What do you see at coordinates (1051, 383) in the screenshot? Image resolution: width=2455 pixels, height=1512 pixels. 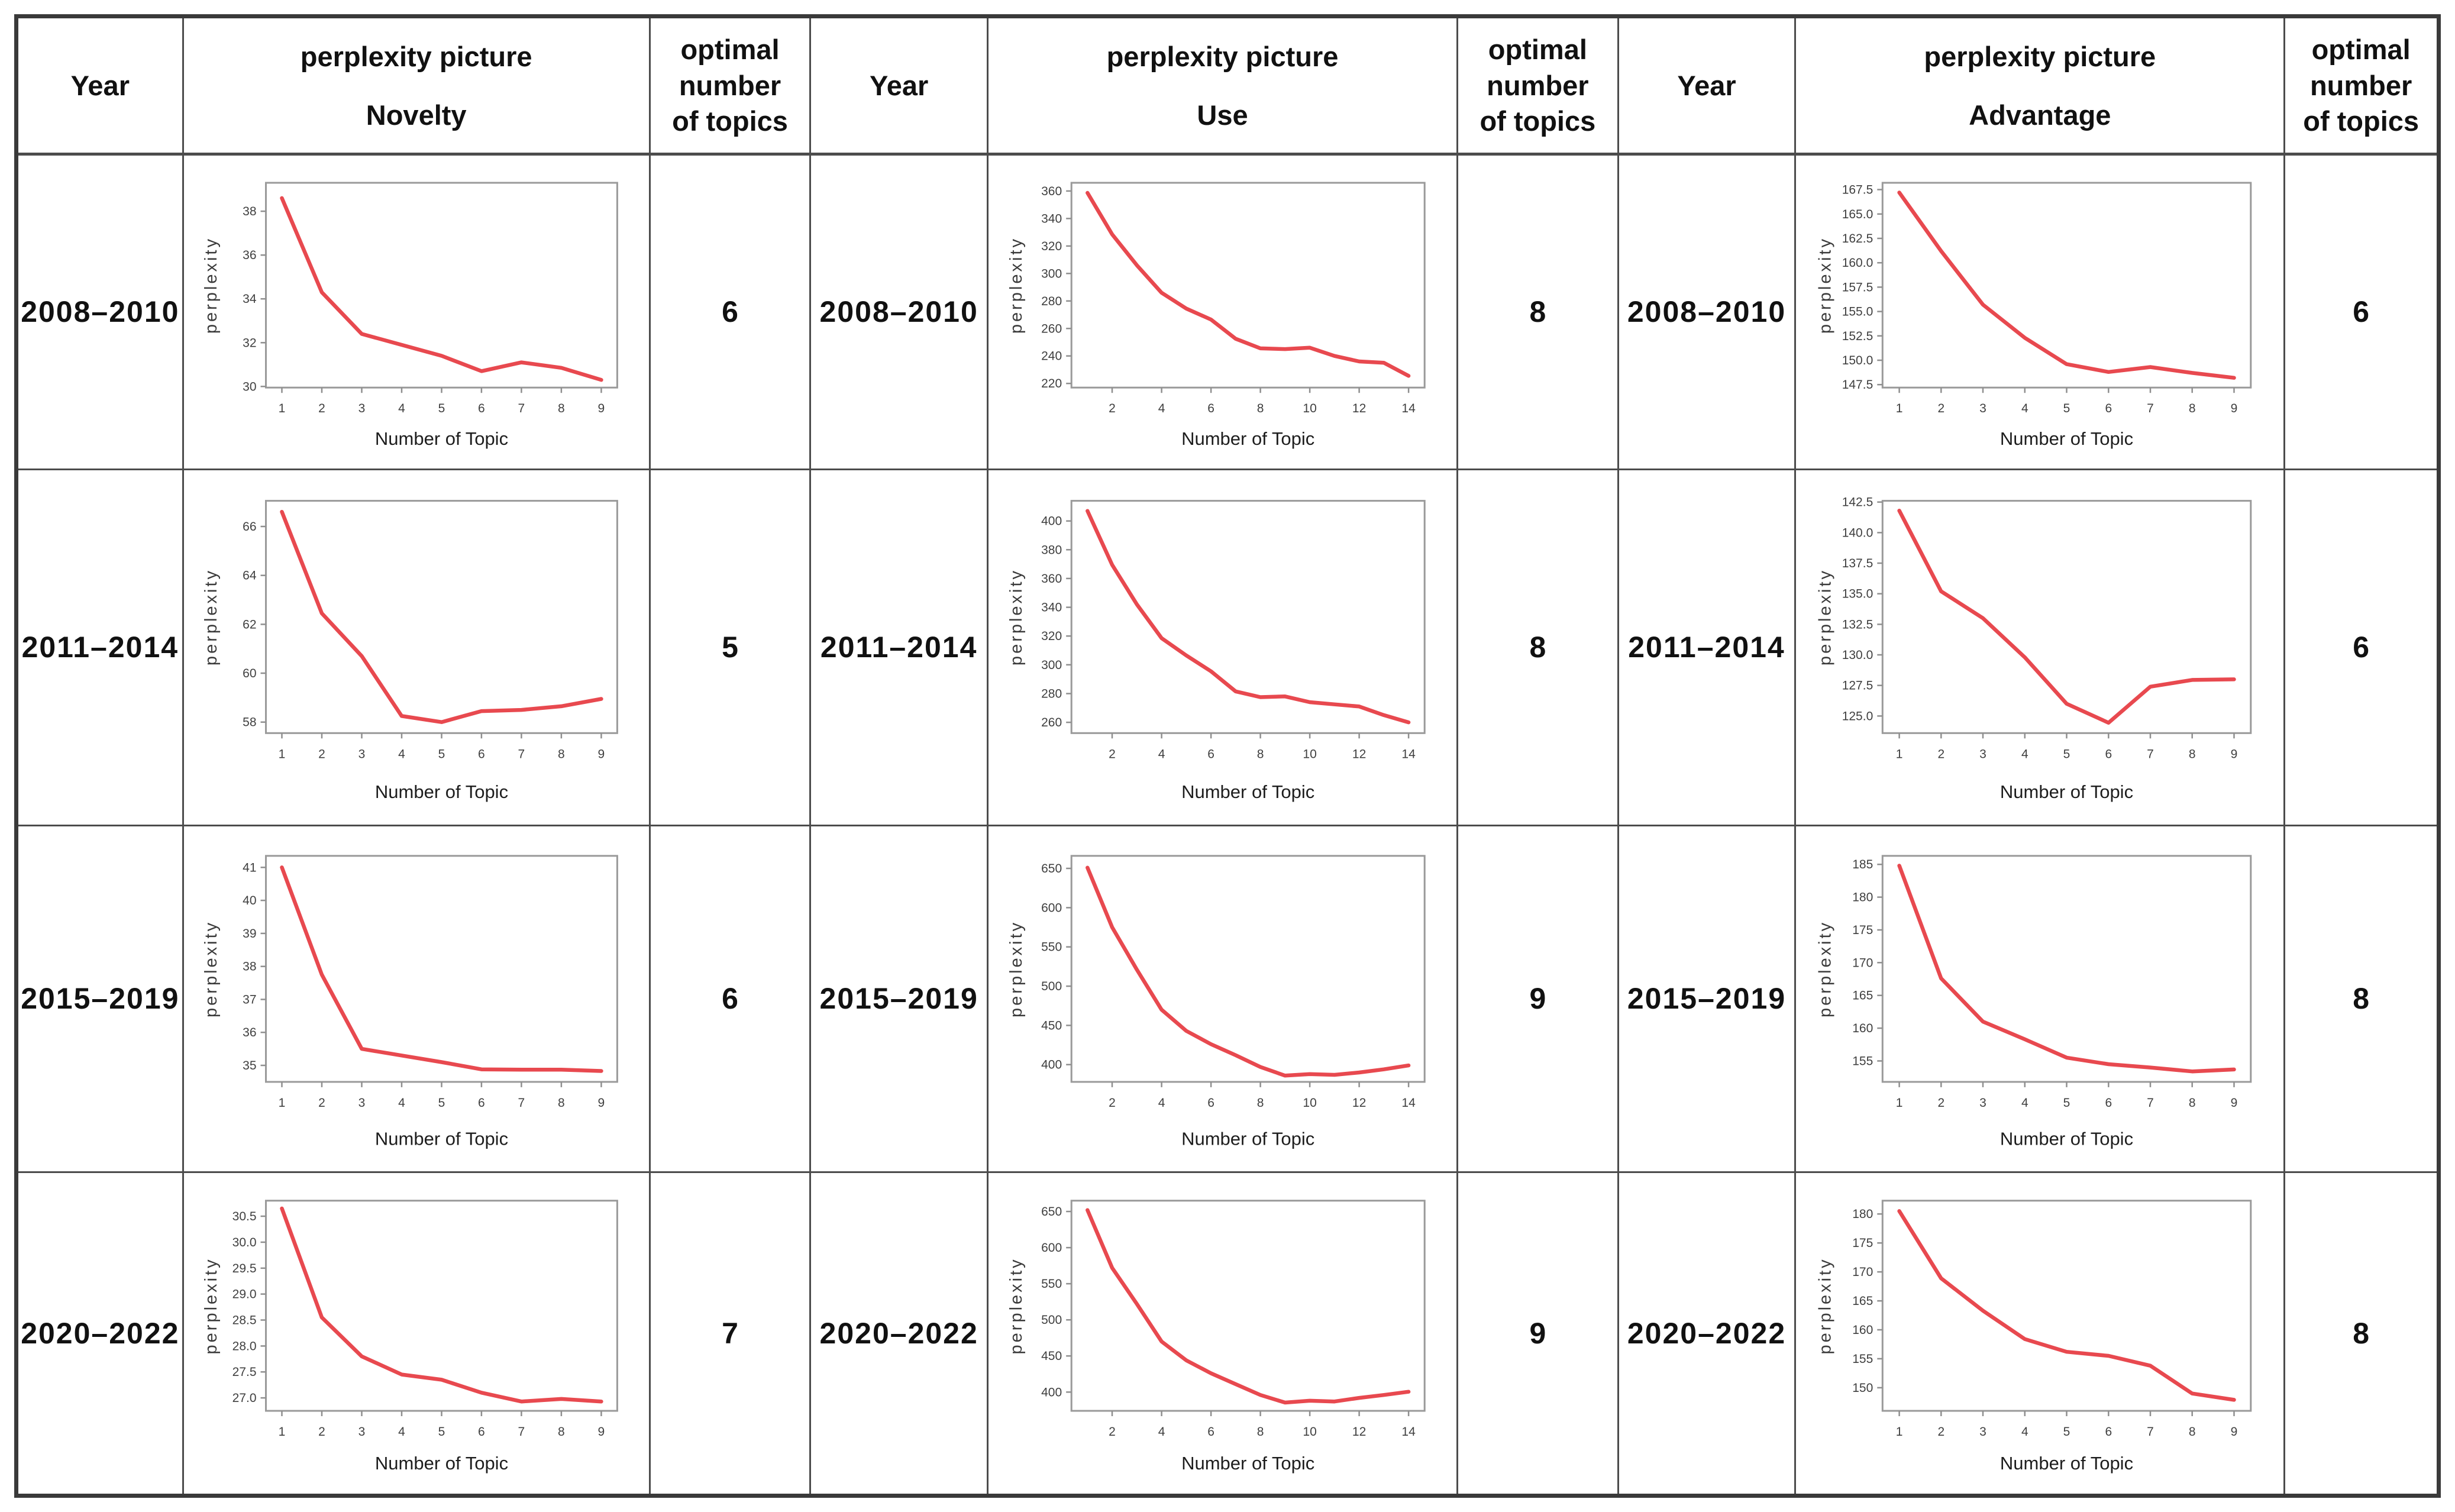 I see `svg-text: 220` at bounding box center [1051, 383].